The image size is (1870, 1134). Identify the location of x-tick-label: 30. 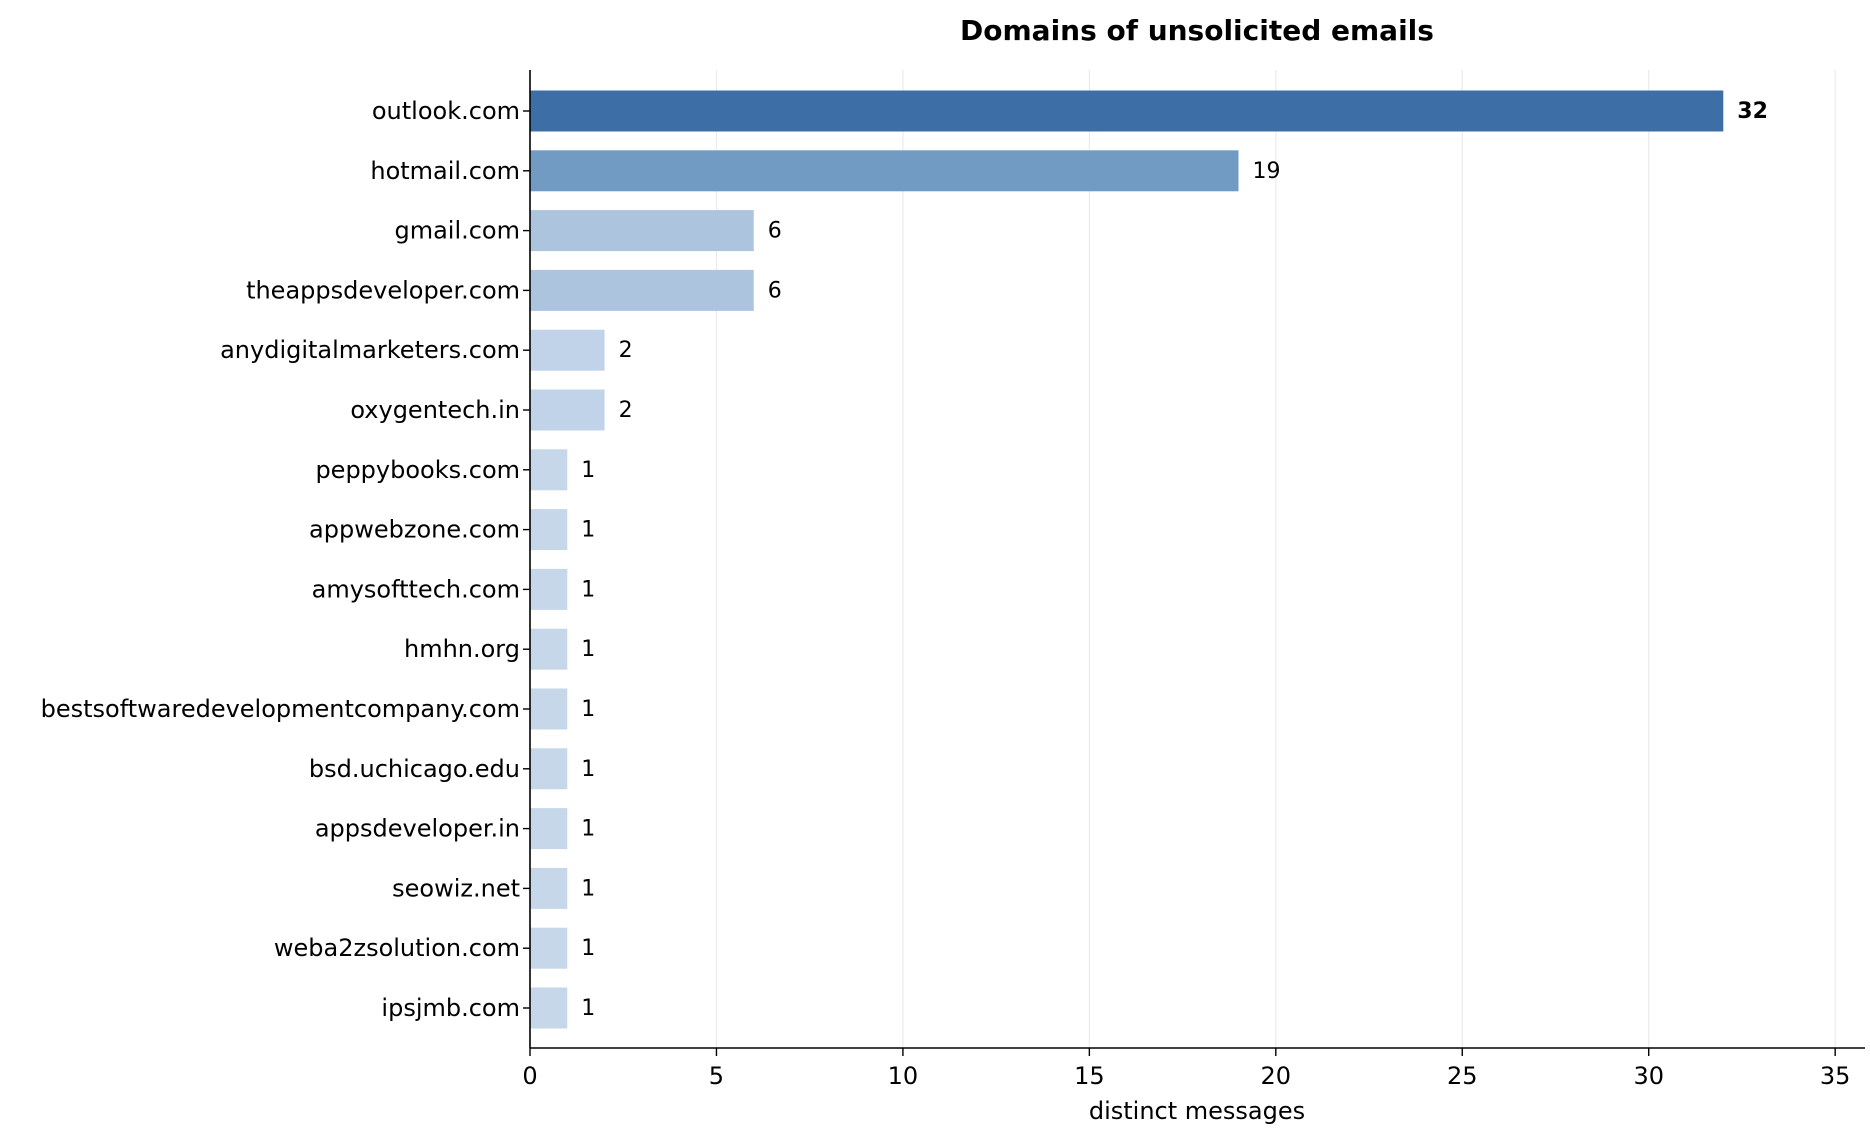
(1648, 1076).